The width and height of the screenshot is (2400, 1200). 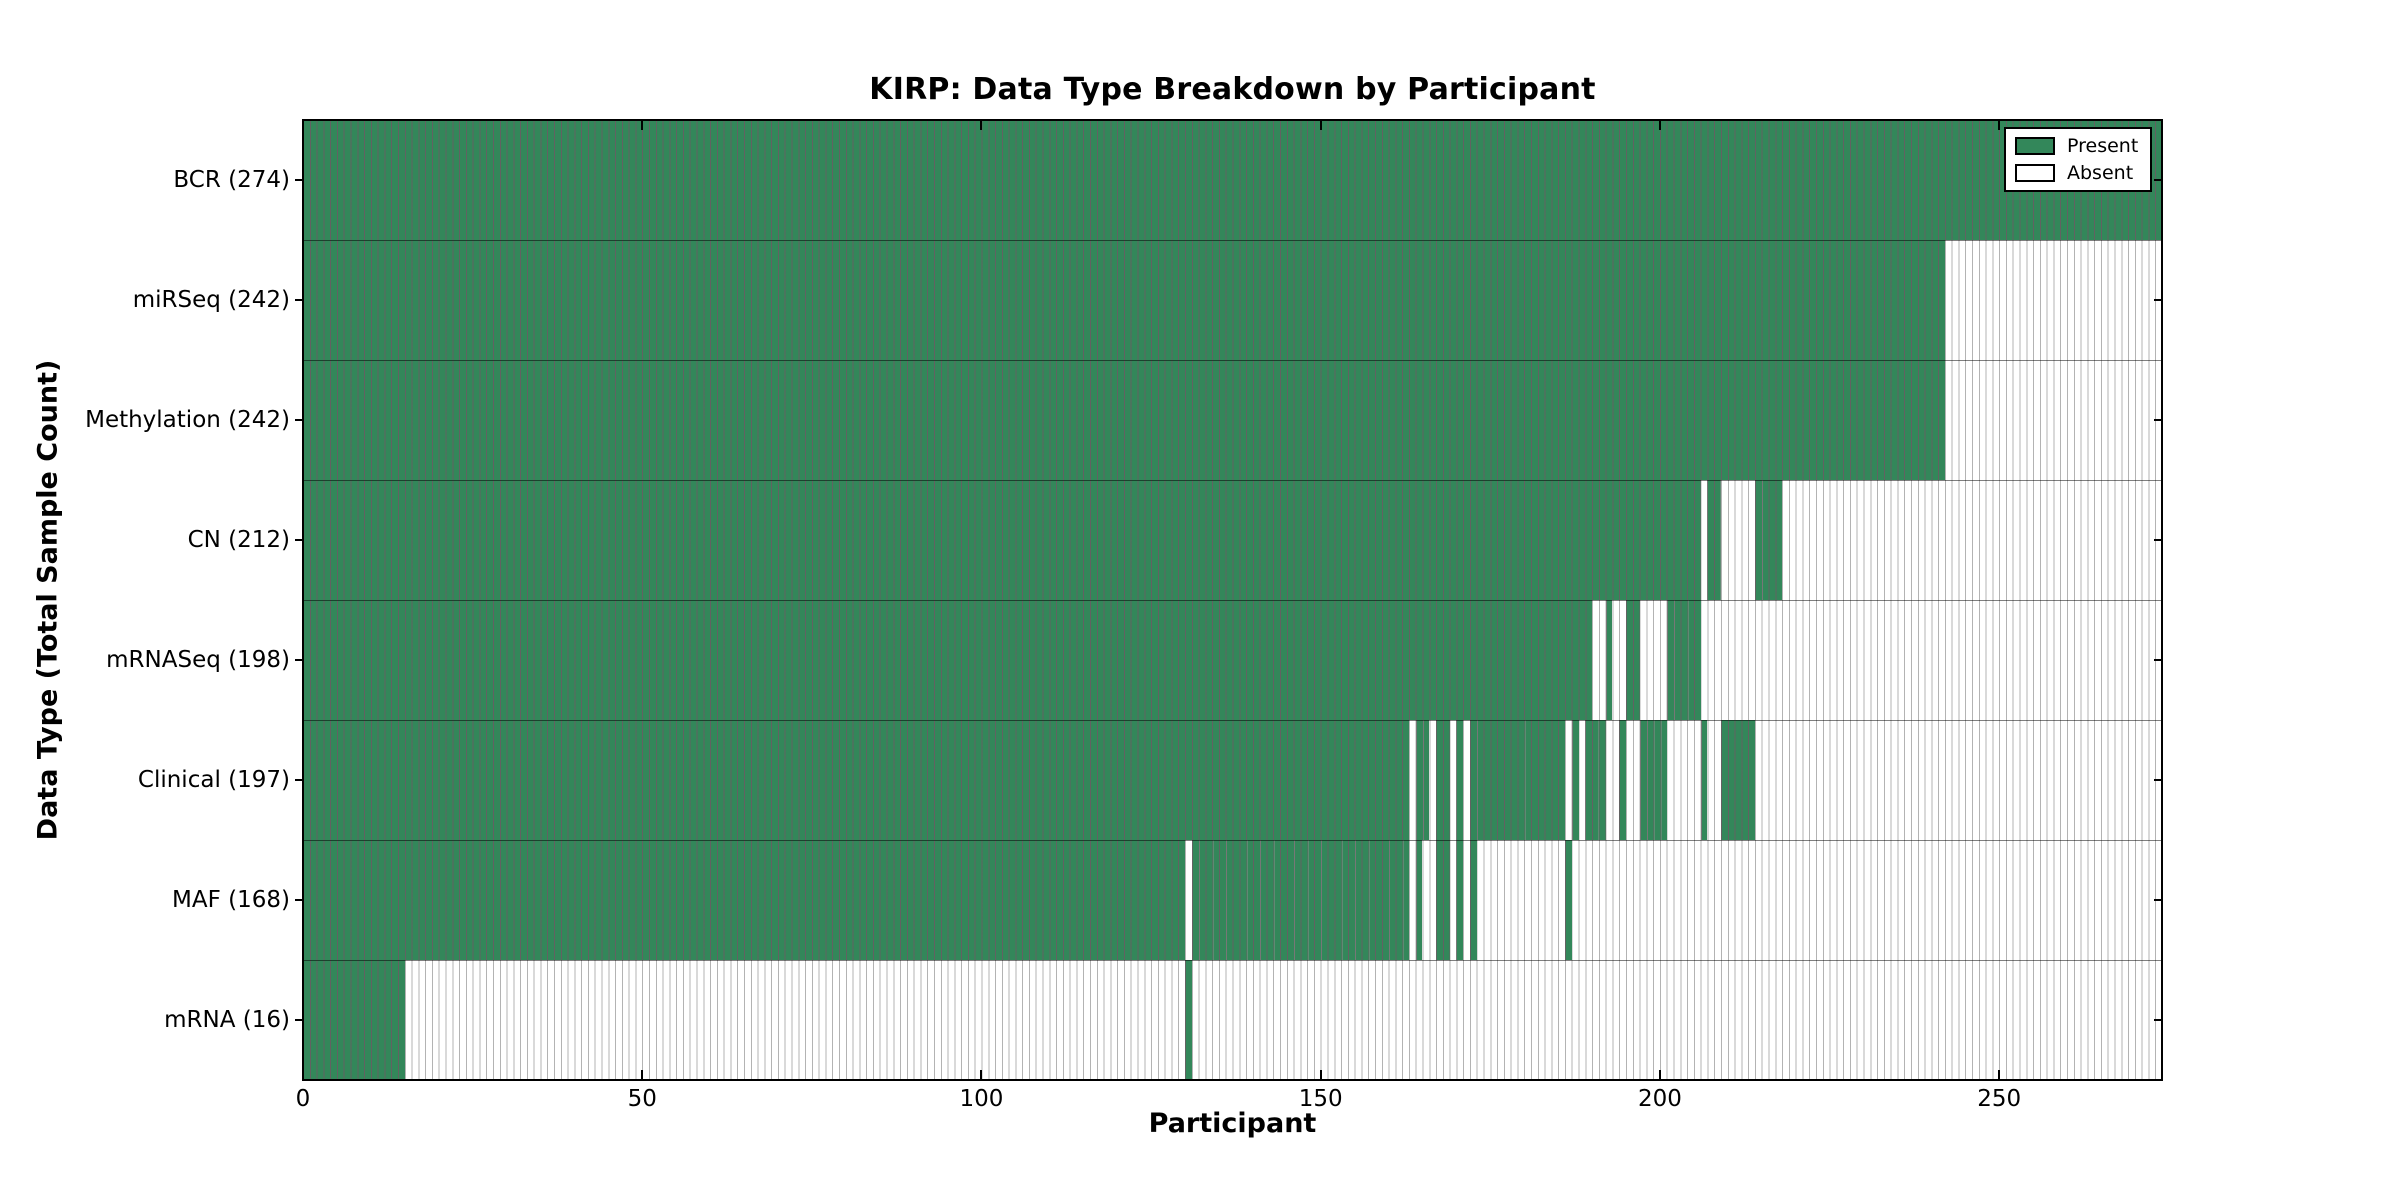 What do you see at coordinates (187, 420) in the screenshot?
I see `y-category-label-methylation: Methylation (242)` at bounding box center [187, 420].